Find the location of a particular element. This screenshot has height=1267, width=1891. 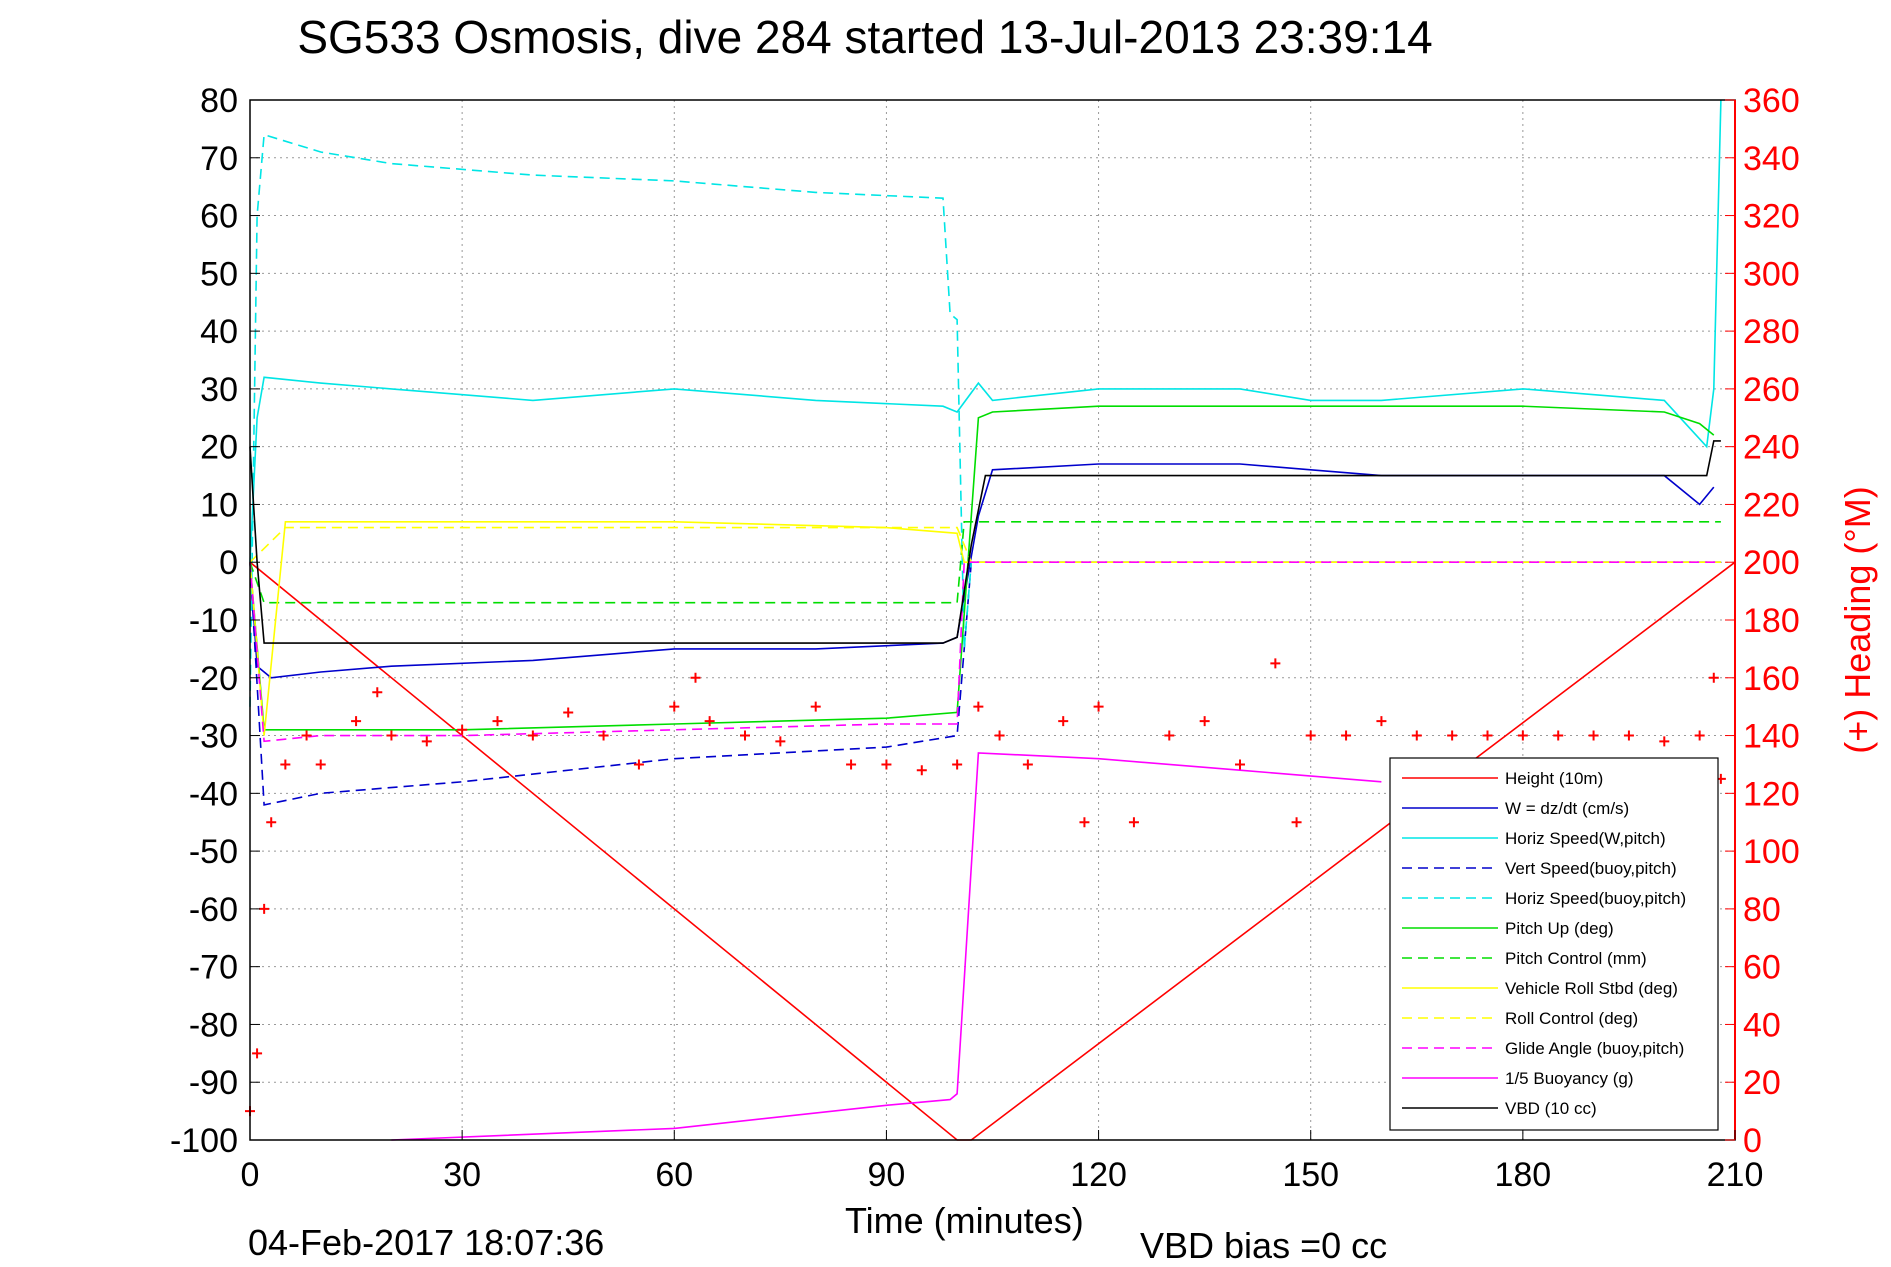

legend-item: Pitch Up (deg) is located at coordinates (1508, 928).